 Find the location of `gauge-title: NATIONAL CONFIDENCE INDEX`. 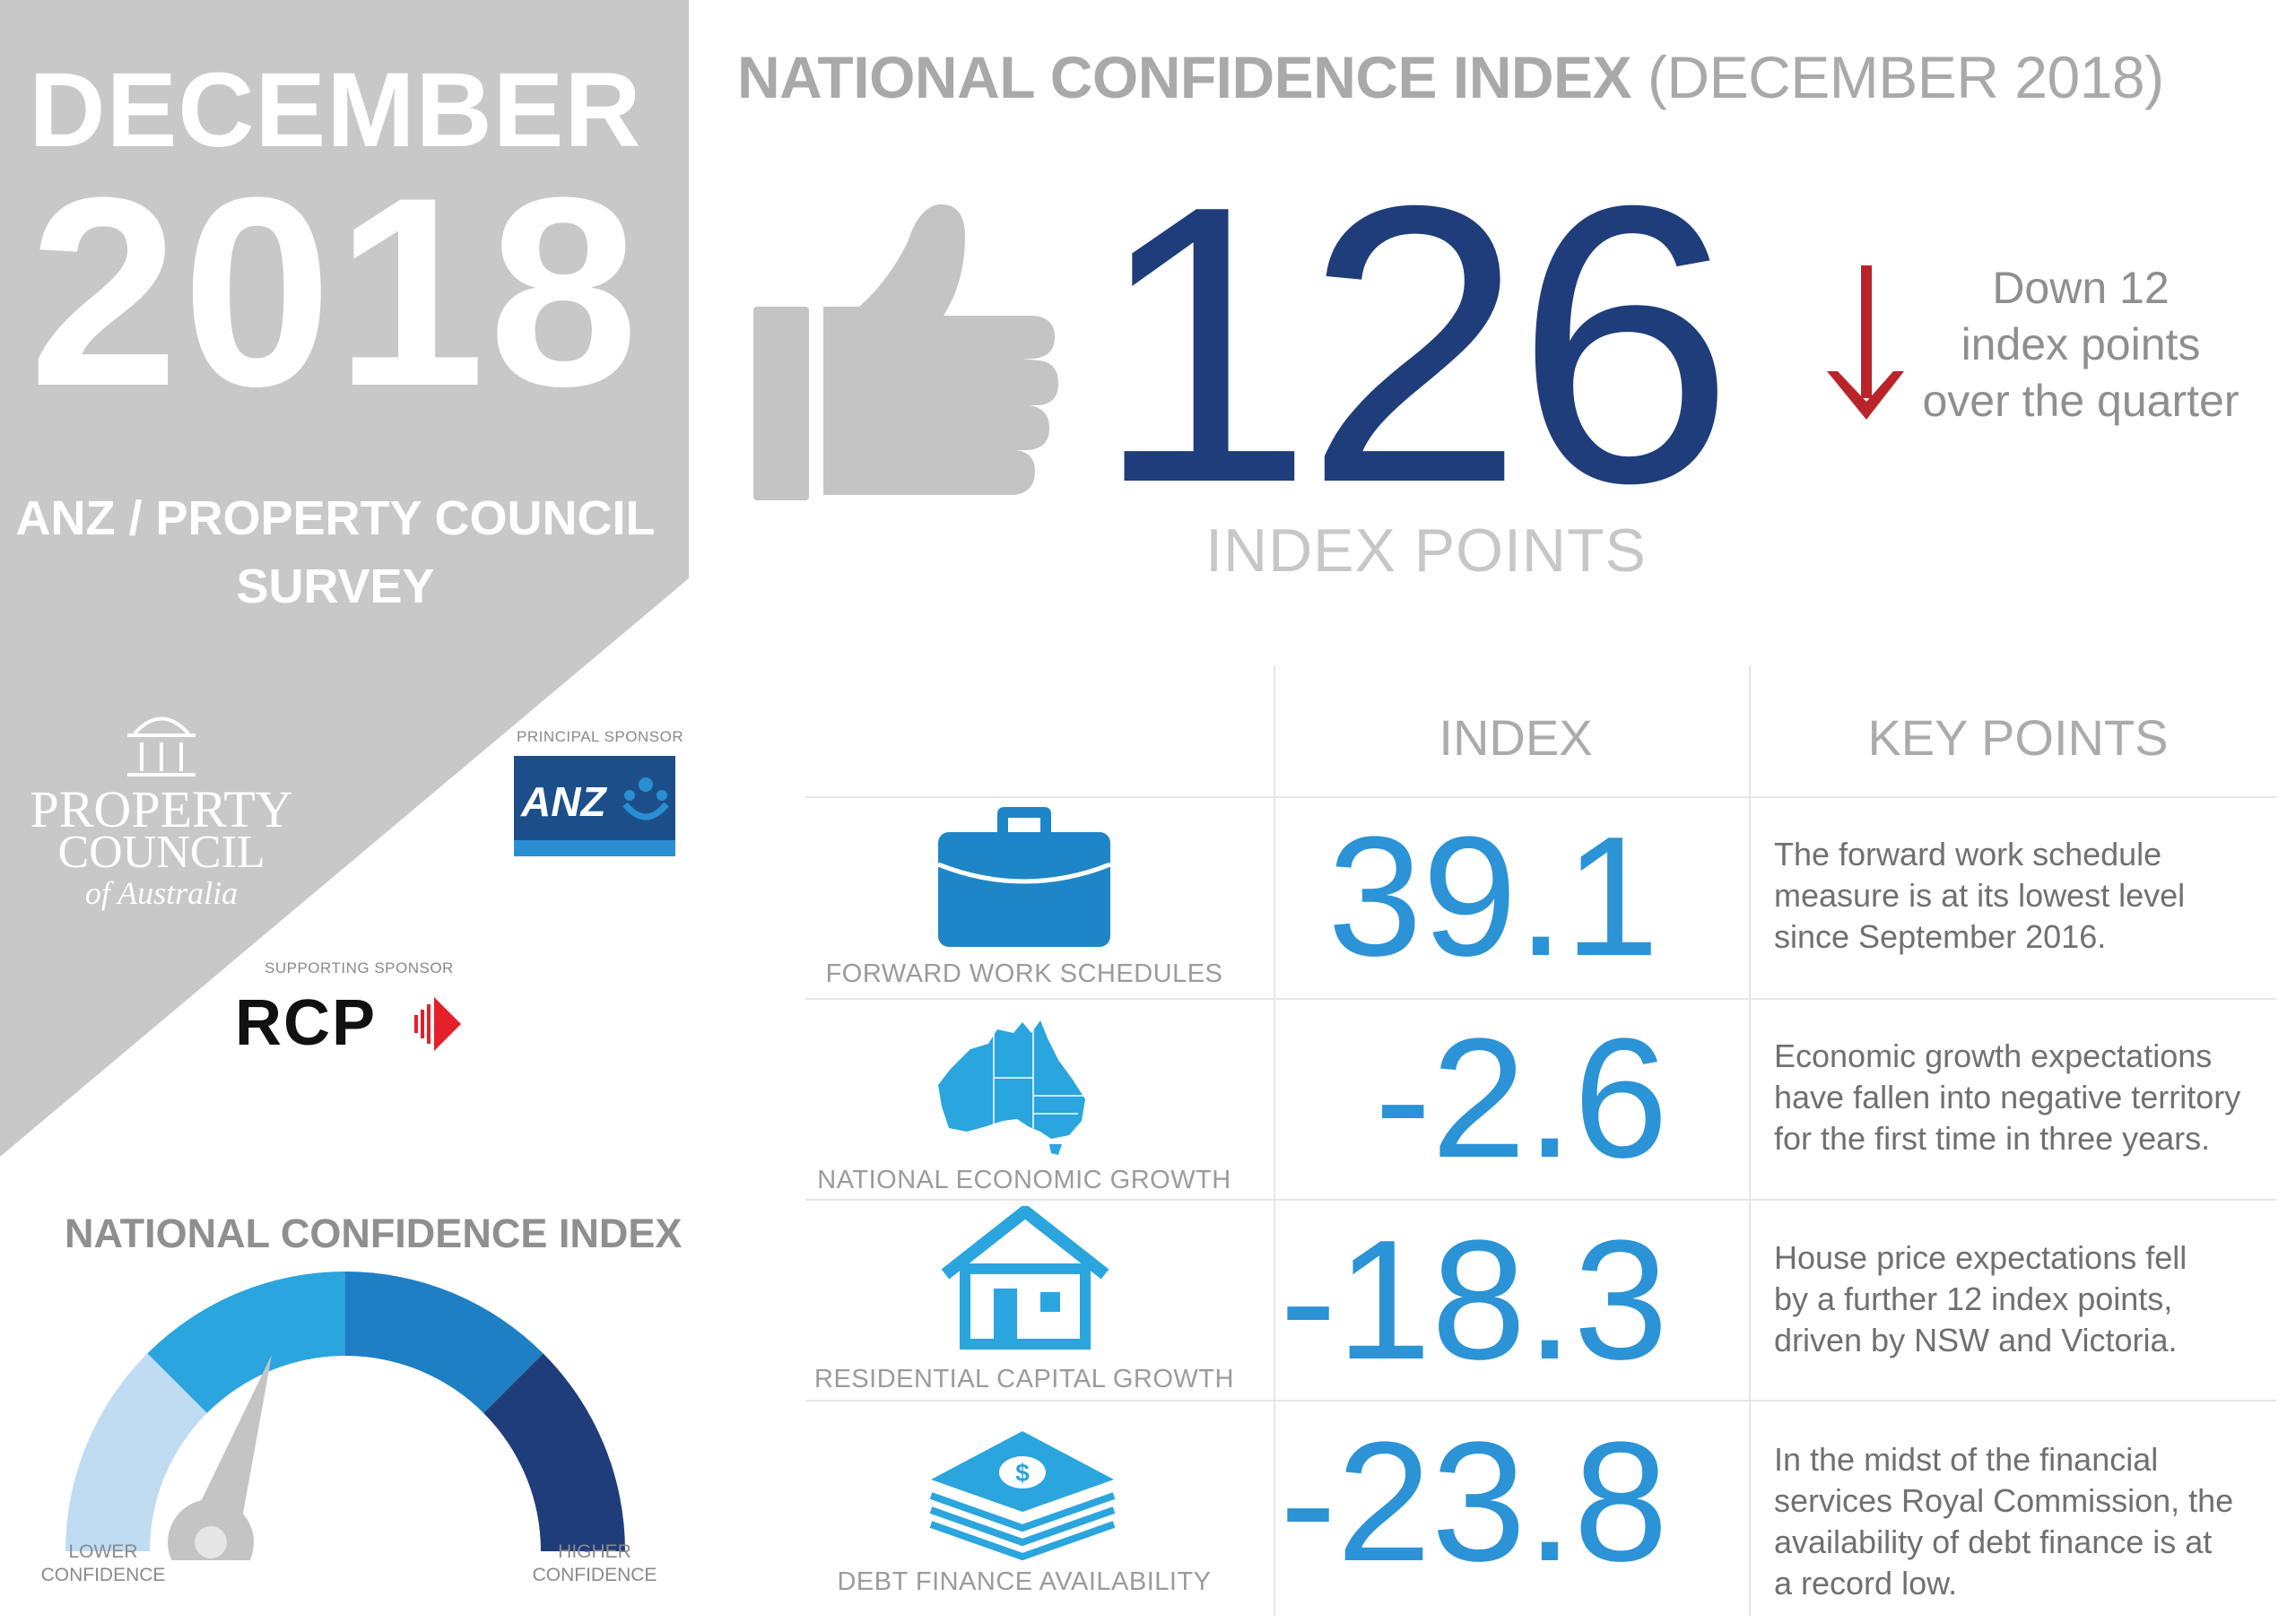

gauge-title: NATIONAL CONFIDENCE INDEX is located at coordinates (374, 1233).